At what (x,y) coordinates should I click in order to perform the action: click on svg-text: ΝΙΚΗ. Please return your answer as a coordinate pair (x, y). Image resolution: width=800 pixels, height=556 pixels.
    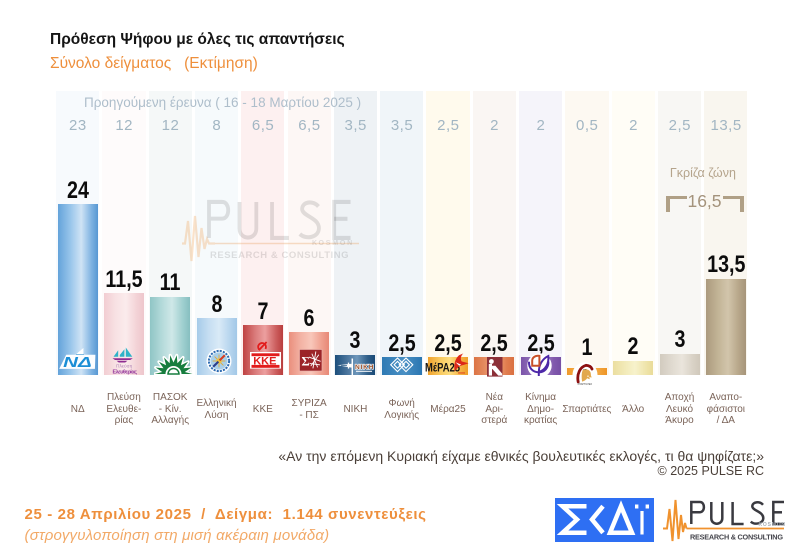
    Looking at the image, I should click on (364, 367).